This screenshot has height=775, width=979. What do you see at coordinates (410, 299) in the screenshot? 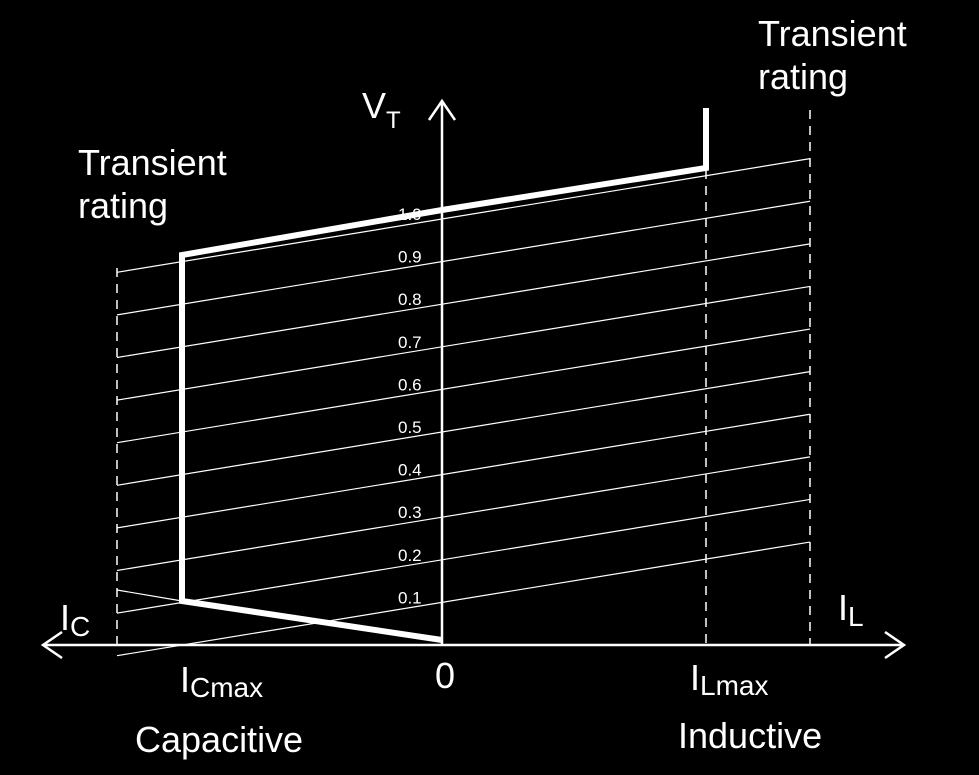
I see `voltage-level-label: 0.8` at bounding box center [410, 299].